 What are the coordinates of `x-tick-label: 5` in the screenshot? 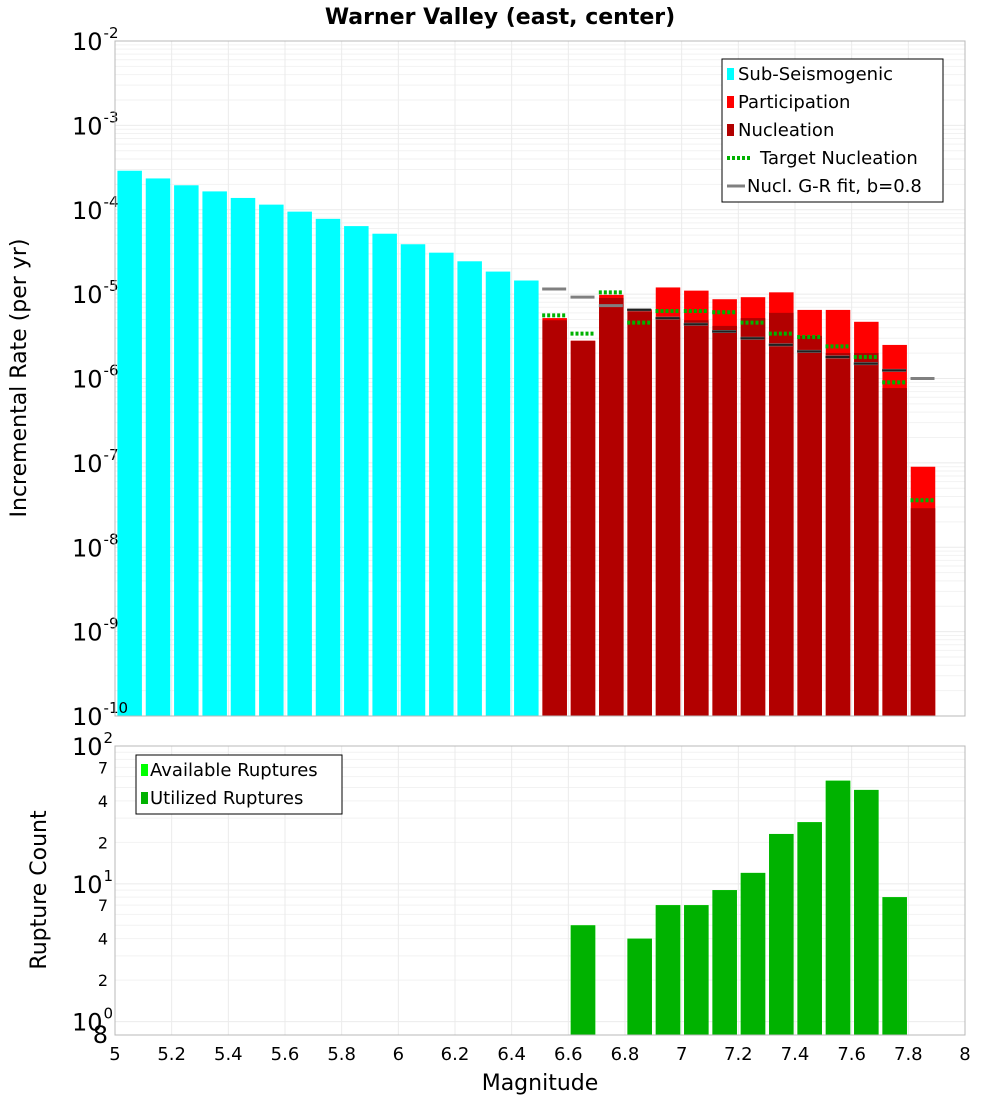 It's located at (114, 1054).